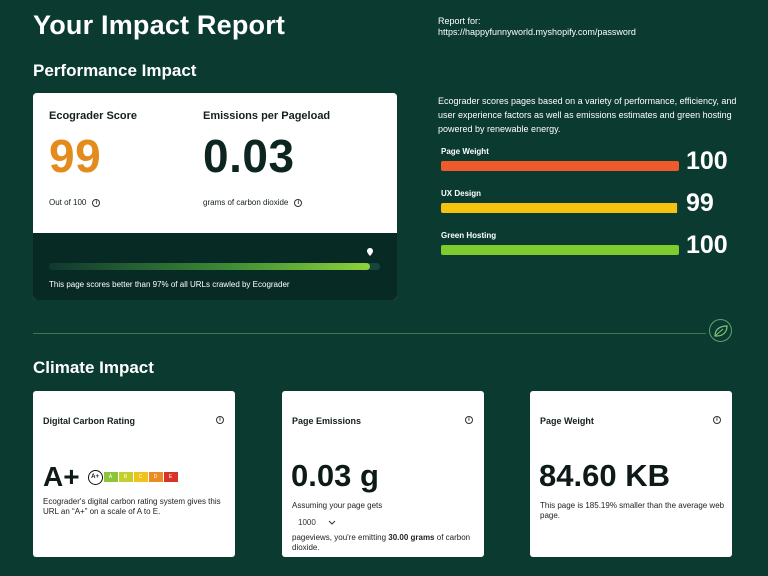 This screenshot has height=576, width=768. What do you see at coordinates (332, 522) in the screenshot?
I see `chevron-down-icon` at bounding box center [332, 522].